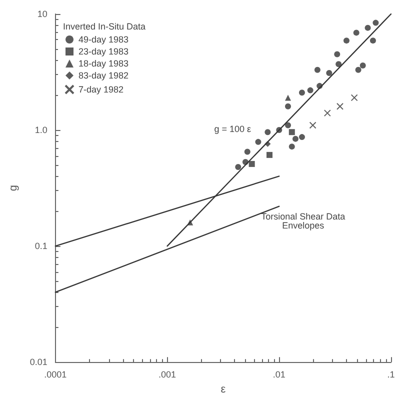  Describe the element at coordinates (233, 129) in the screenshot. I see `annotation: g = 100 ε` at that location.